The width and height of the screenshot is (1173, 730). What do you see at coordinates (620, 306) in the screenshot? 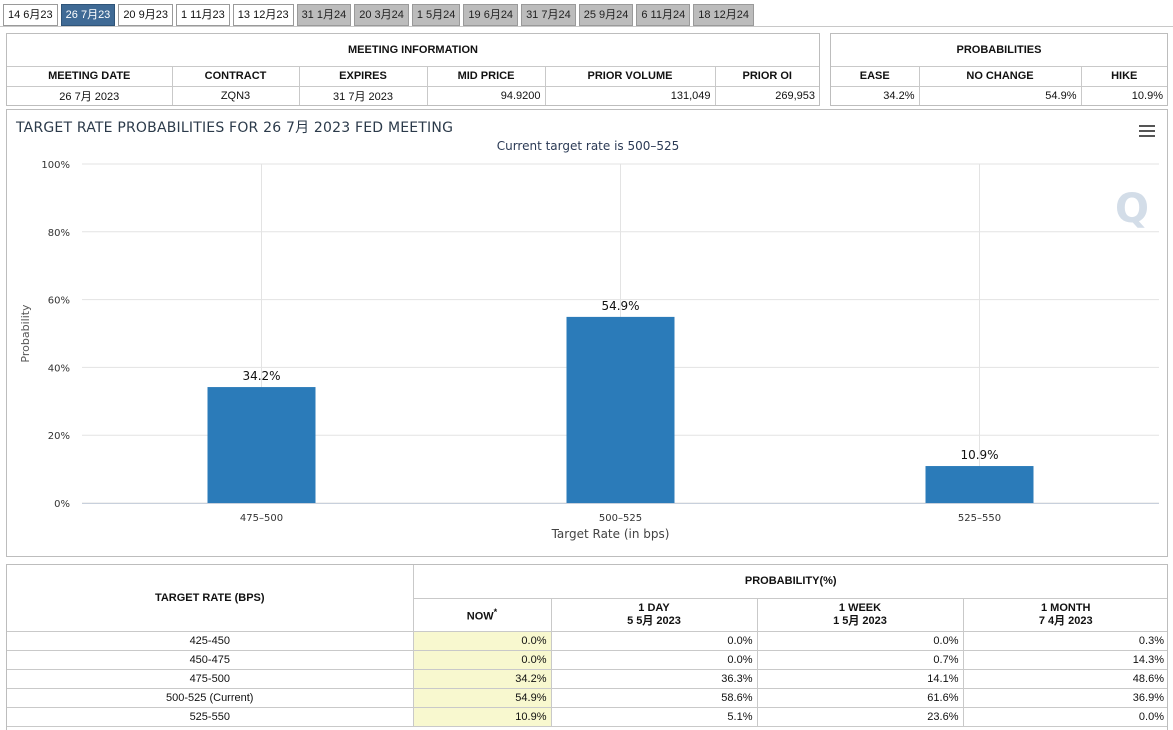
I see `data-label: 54.9%` at bounding box center [620, 306].